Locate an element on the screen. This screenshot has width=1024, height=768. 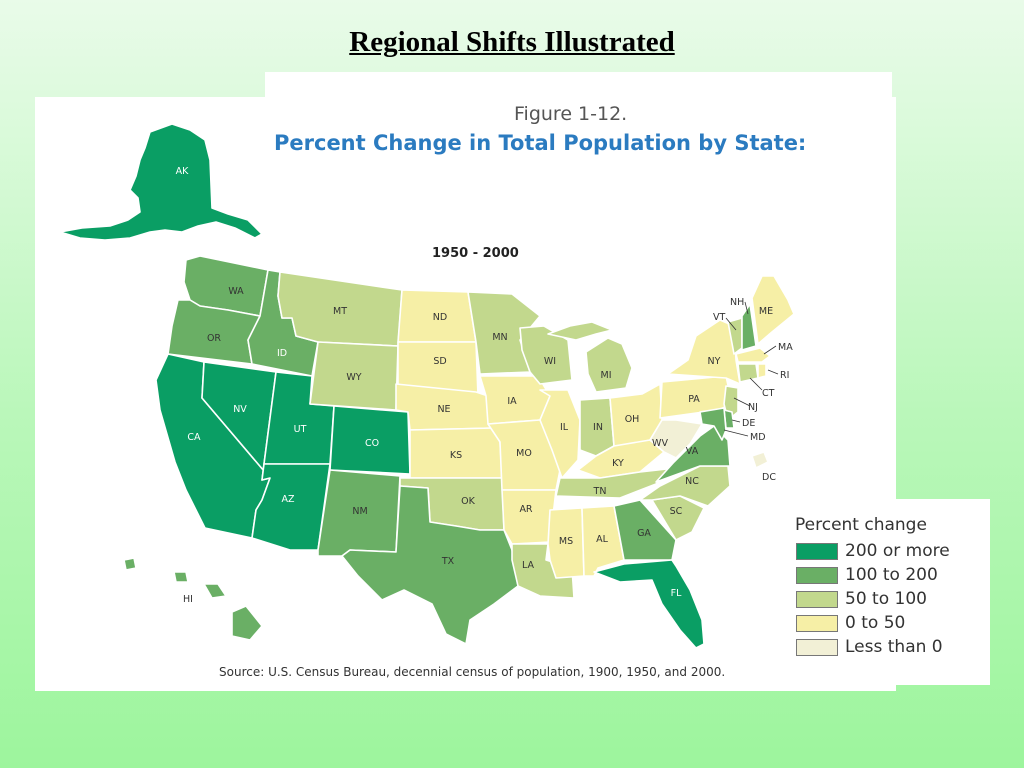
state-GA is located at coordinates (645, 530).